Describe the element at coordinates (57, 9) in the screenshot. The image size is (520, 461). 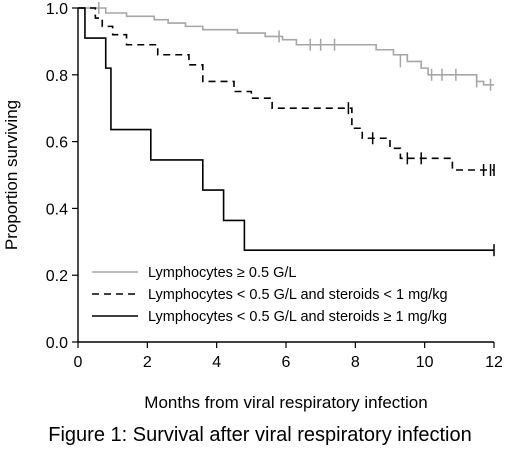
I see `y-tick-label: 1.0` at that location.